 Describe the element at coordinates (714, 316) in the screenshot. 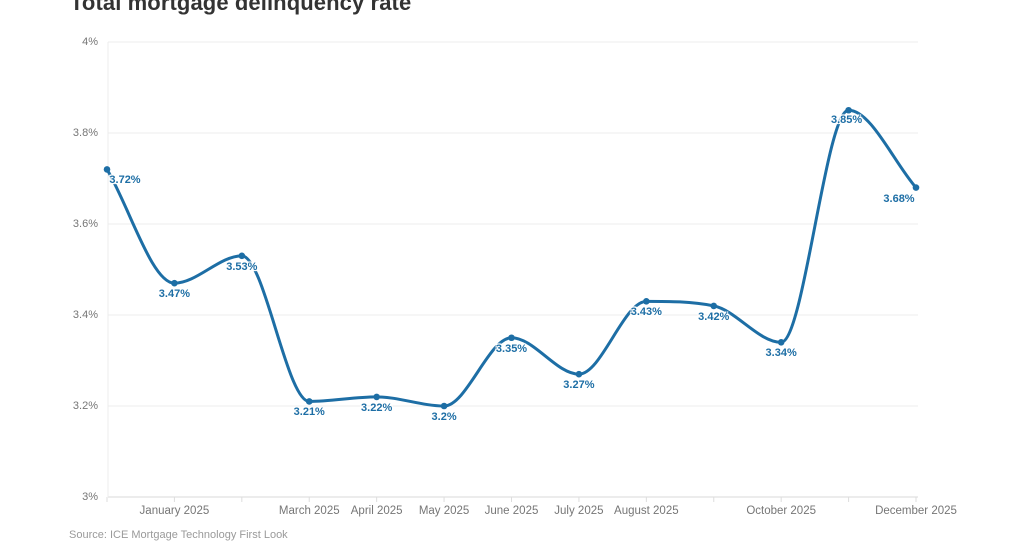

I see `data-point-label: 3.42%` at that location.